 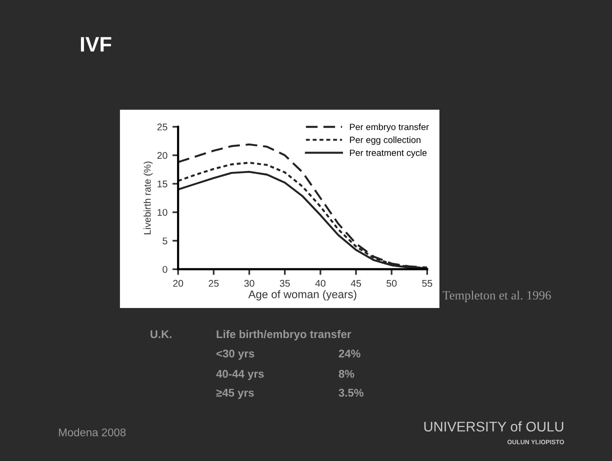 What do you see at coordinates (427, 283) in the screenshot?
I see `x-tick-label: 55` at bounding box center [427, 283].